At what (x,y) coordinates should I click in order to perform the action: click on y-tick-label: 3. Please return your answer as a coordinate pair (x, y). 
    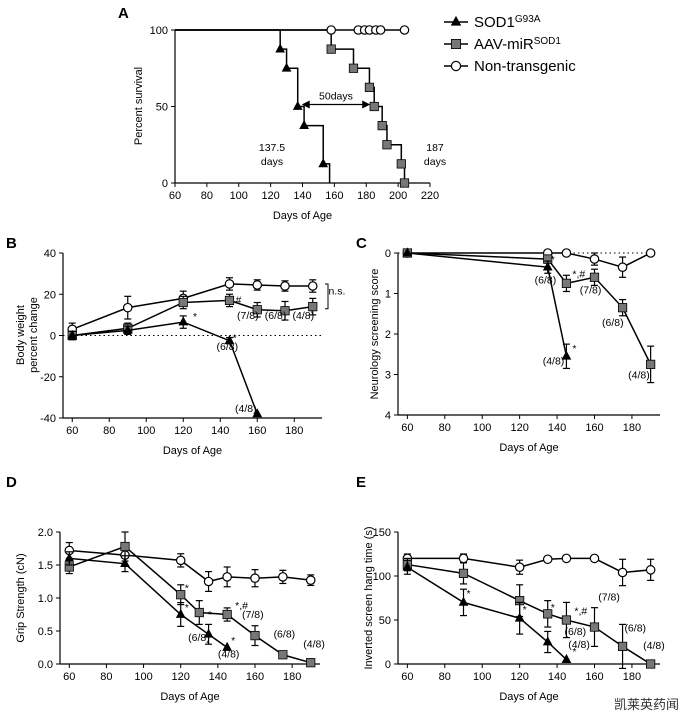
    Looking at the image, I should click on (388, 376).